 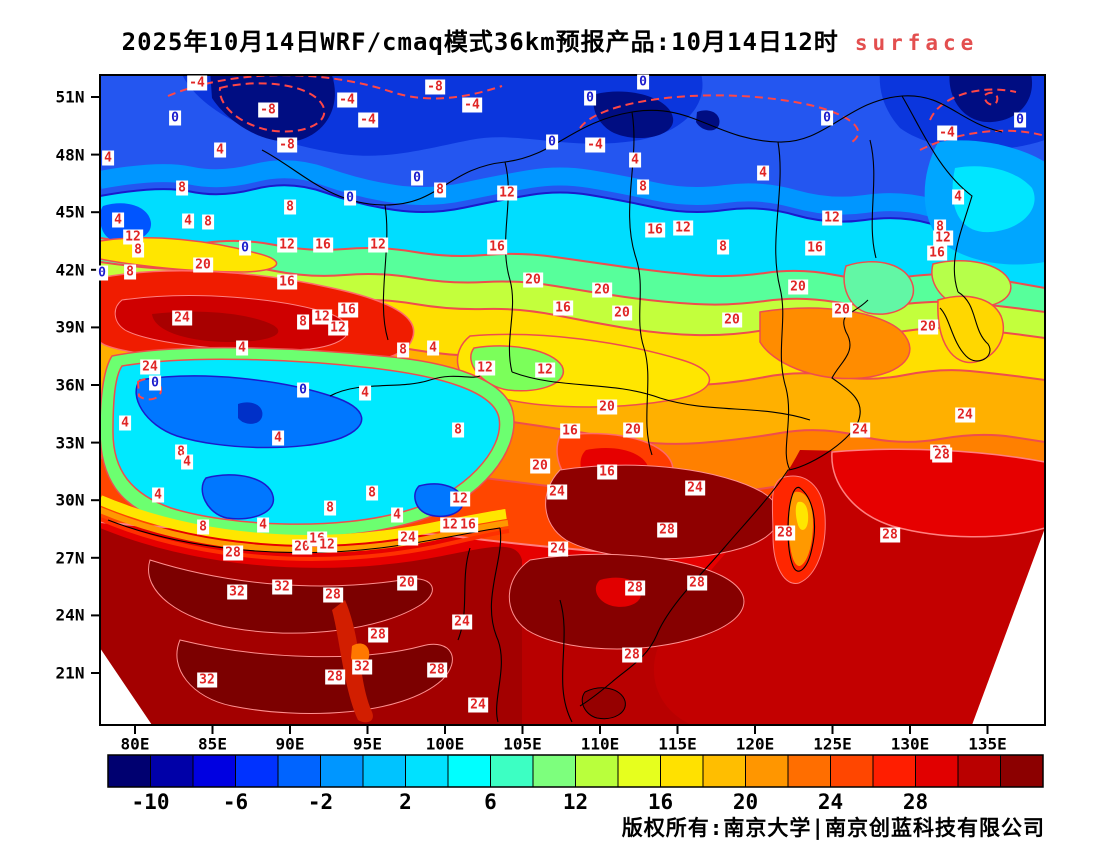 I want to click on lat-tick-label: 36N, so click(x=70, y=385).